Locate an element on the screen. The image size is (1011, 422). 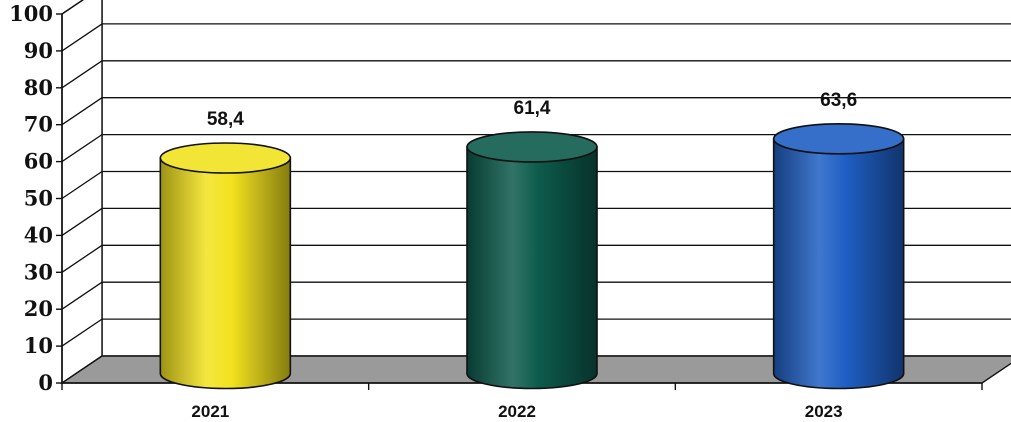
category-labels: 2021 2022 2023 is located at coordinates (516, 411).